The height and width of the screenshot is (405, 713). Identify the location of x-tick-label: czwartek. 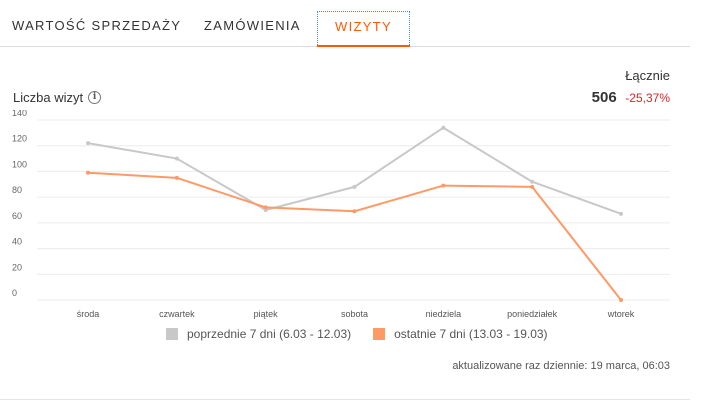
(177, 314).